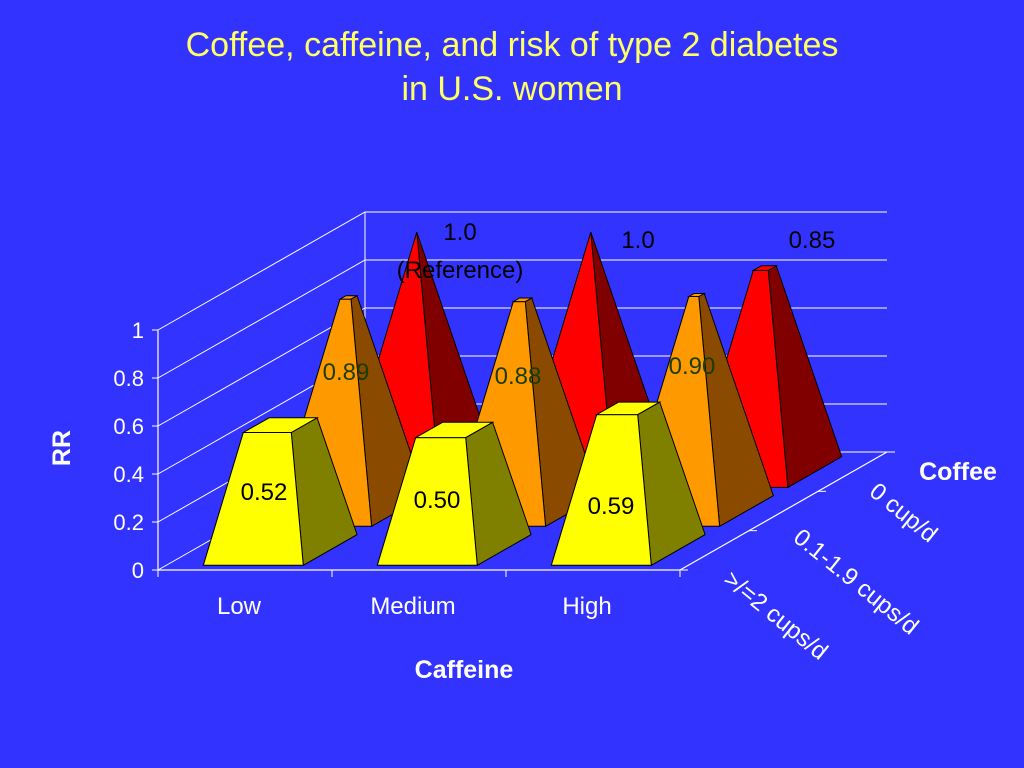  What do you see at coordinates (62, 448) in the screenshot?
I see `y-axis-title: RR` at bounding box center [62, 448].